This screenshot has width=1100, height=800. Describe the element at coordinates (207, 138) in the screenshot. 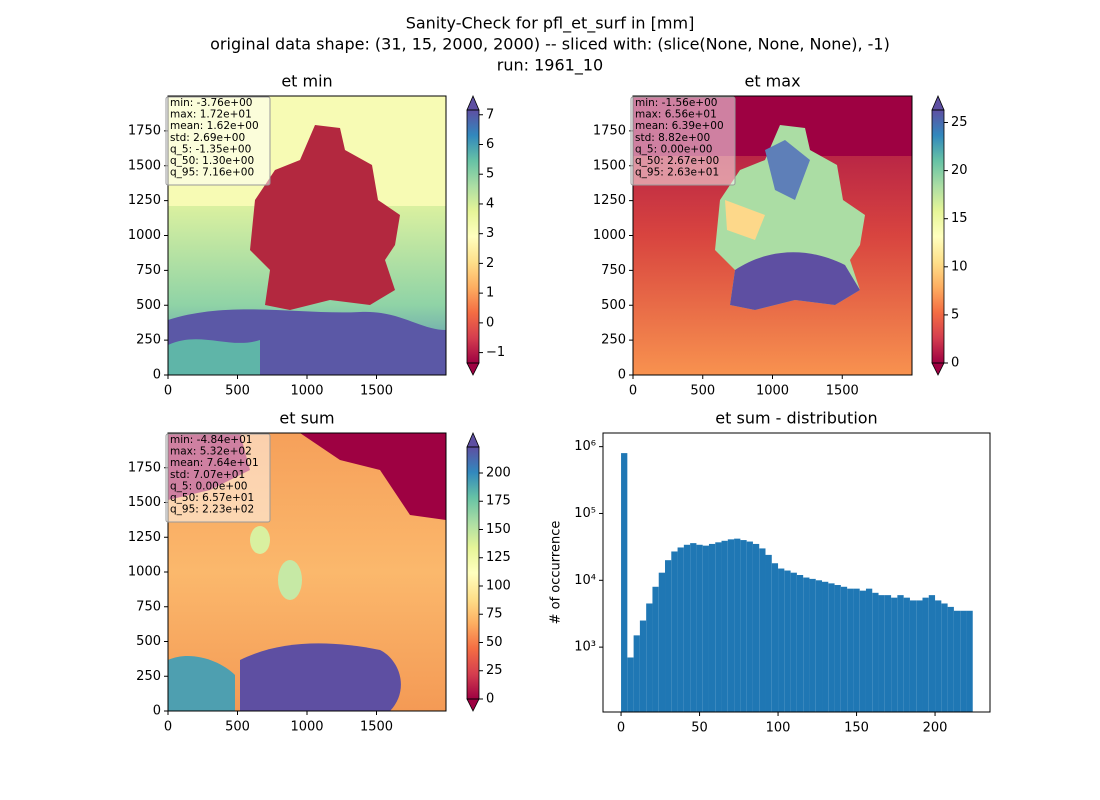

I see `stats-line: std: 2.69e+00` at that location.